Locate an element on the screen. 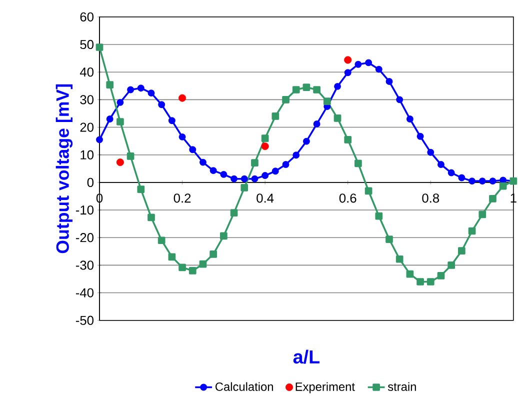 This screenshot has height=401, width=518. x-axis-title: a/L is located at coordinates (306, 357).